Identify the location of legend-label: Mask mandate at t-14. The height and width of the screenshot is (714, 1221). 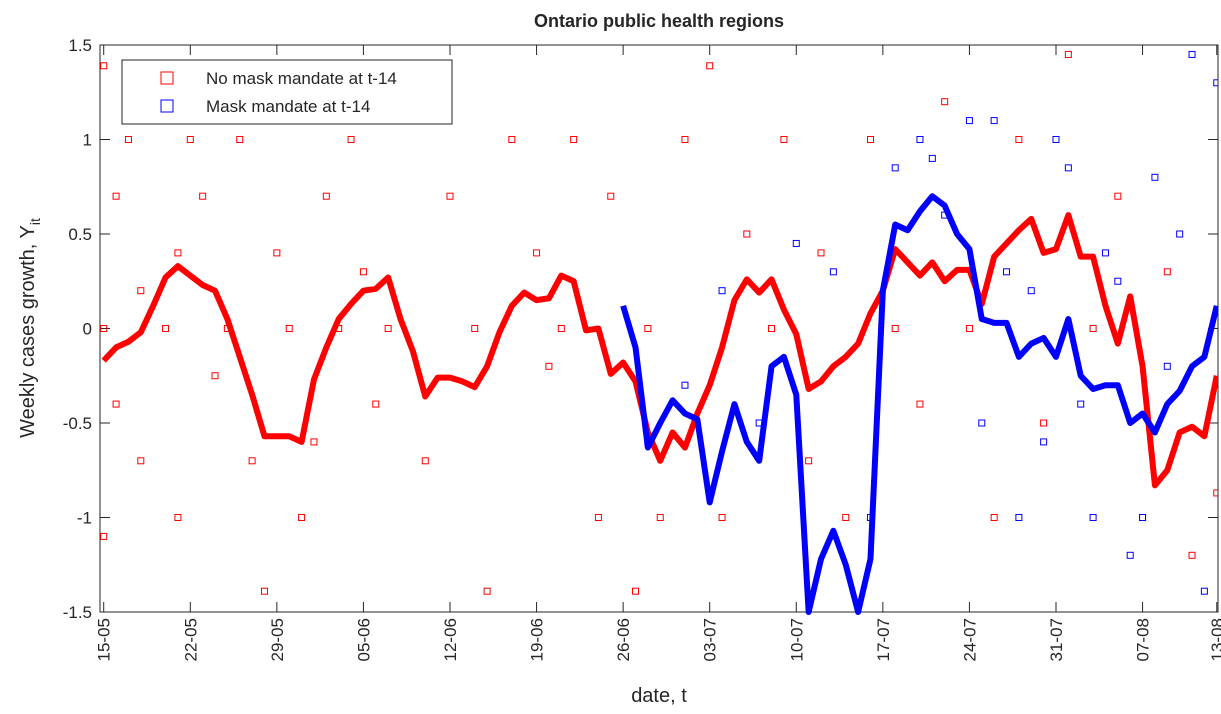
(288, 106).